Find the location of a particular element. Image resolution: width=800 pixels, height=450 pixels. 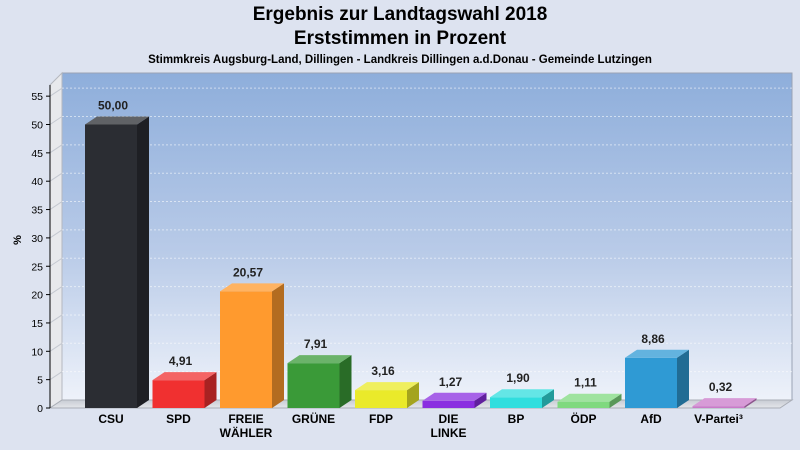

y-tick-label: 20 is located at coordinates (37, 296).